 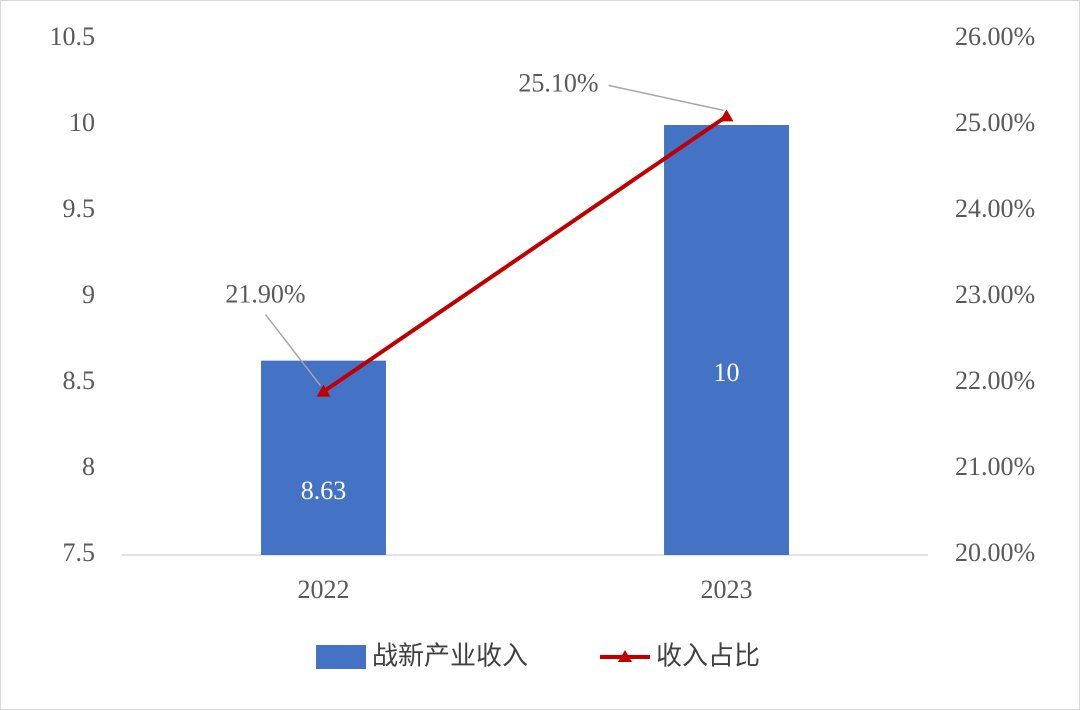 What do you see at coordinates (73, 36) in the screenshot?
I see `y-tick-label: 10.5` at bounding box center [73, 36].